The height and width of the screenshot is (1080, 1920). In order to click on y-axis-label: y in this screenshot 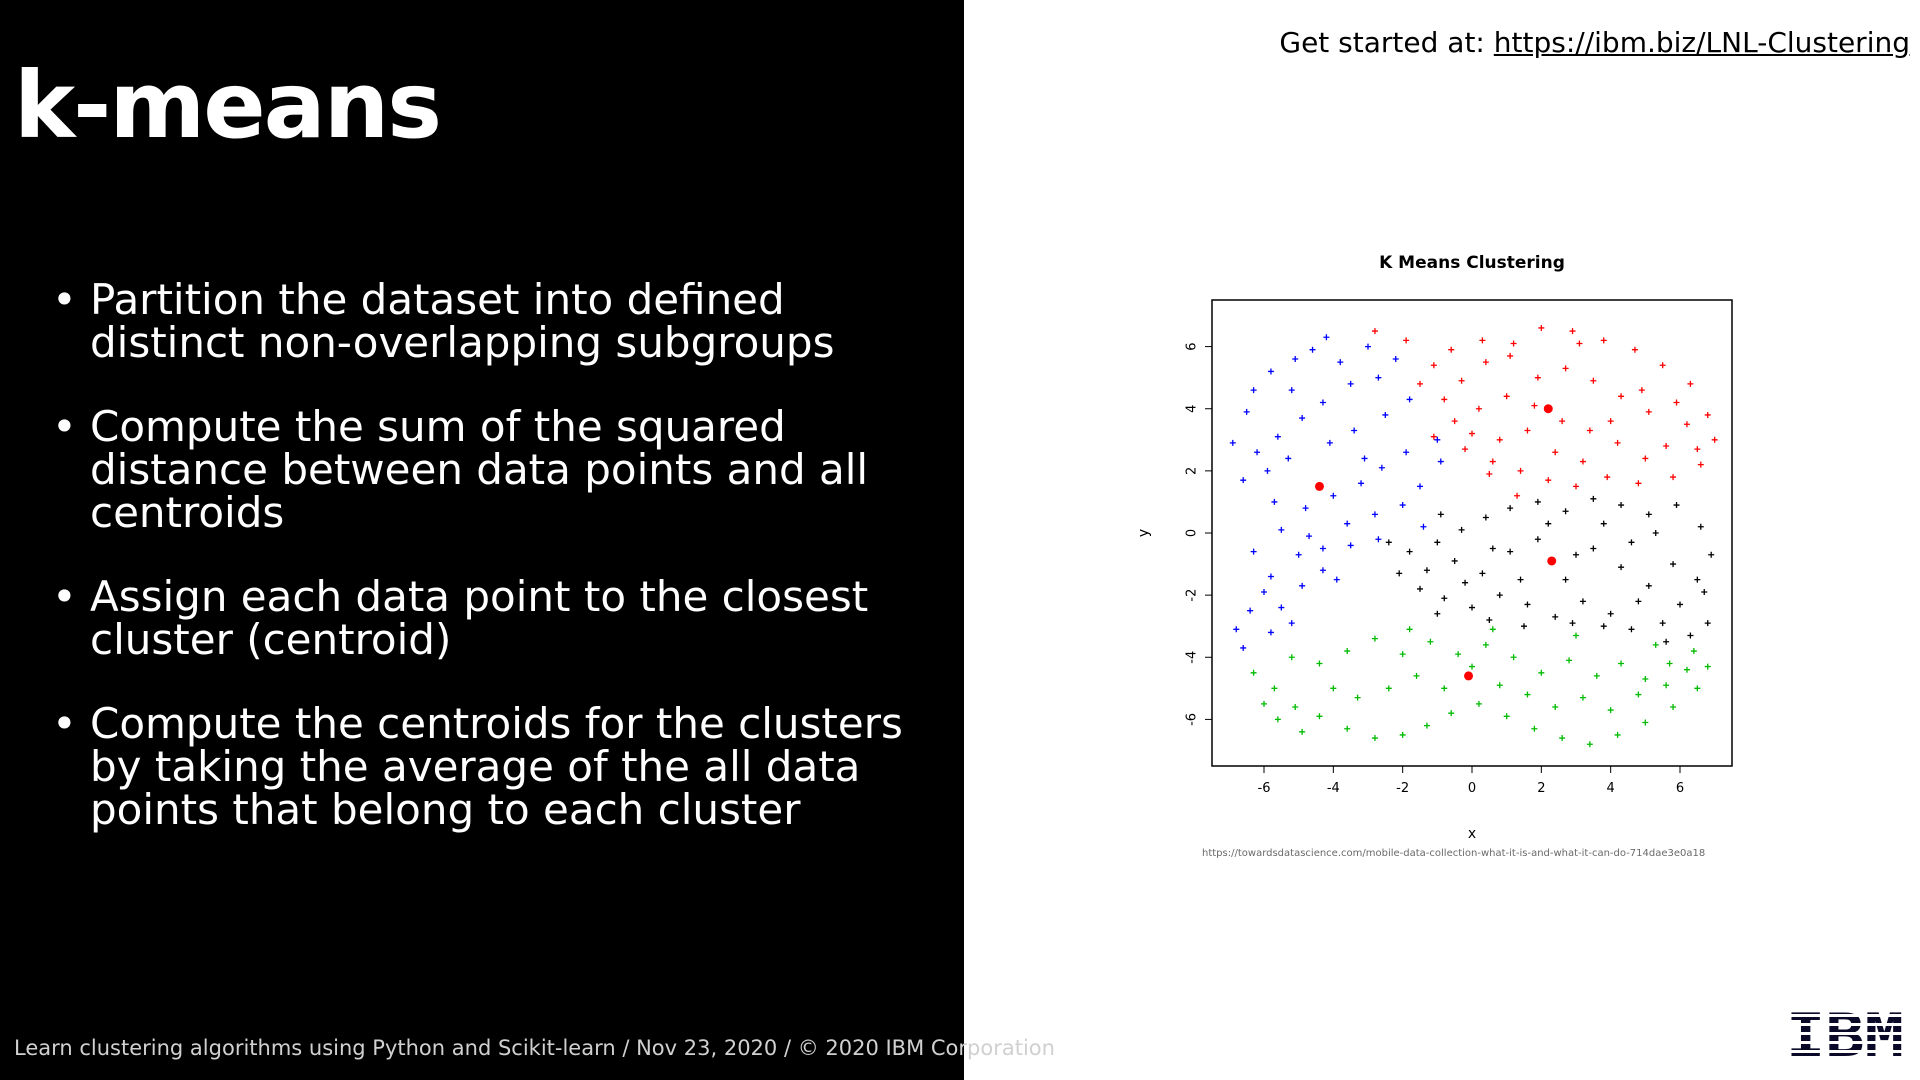, I will do `click(1144, 533)`.